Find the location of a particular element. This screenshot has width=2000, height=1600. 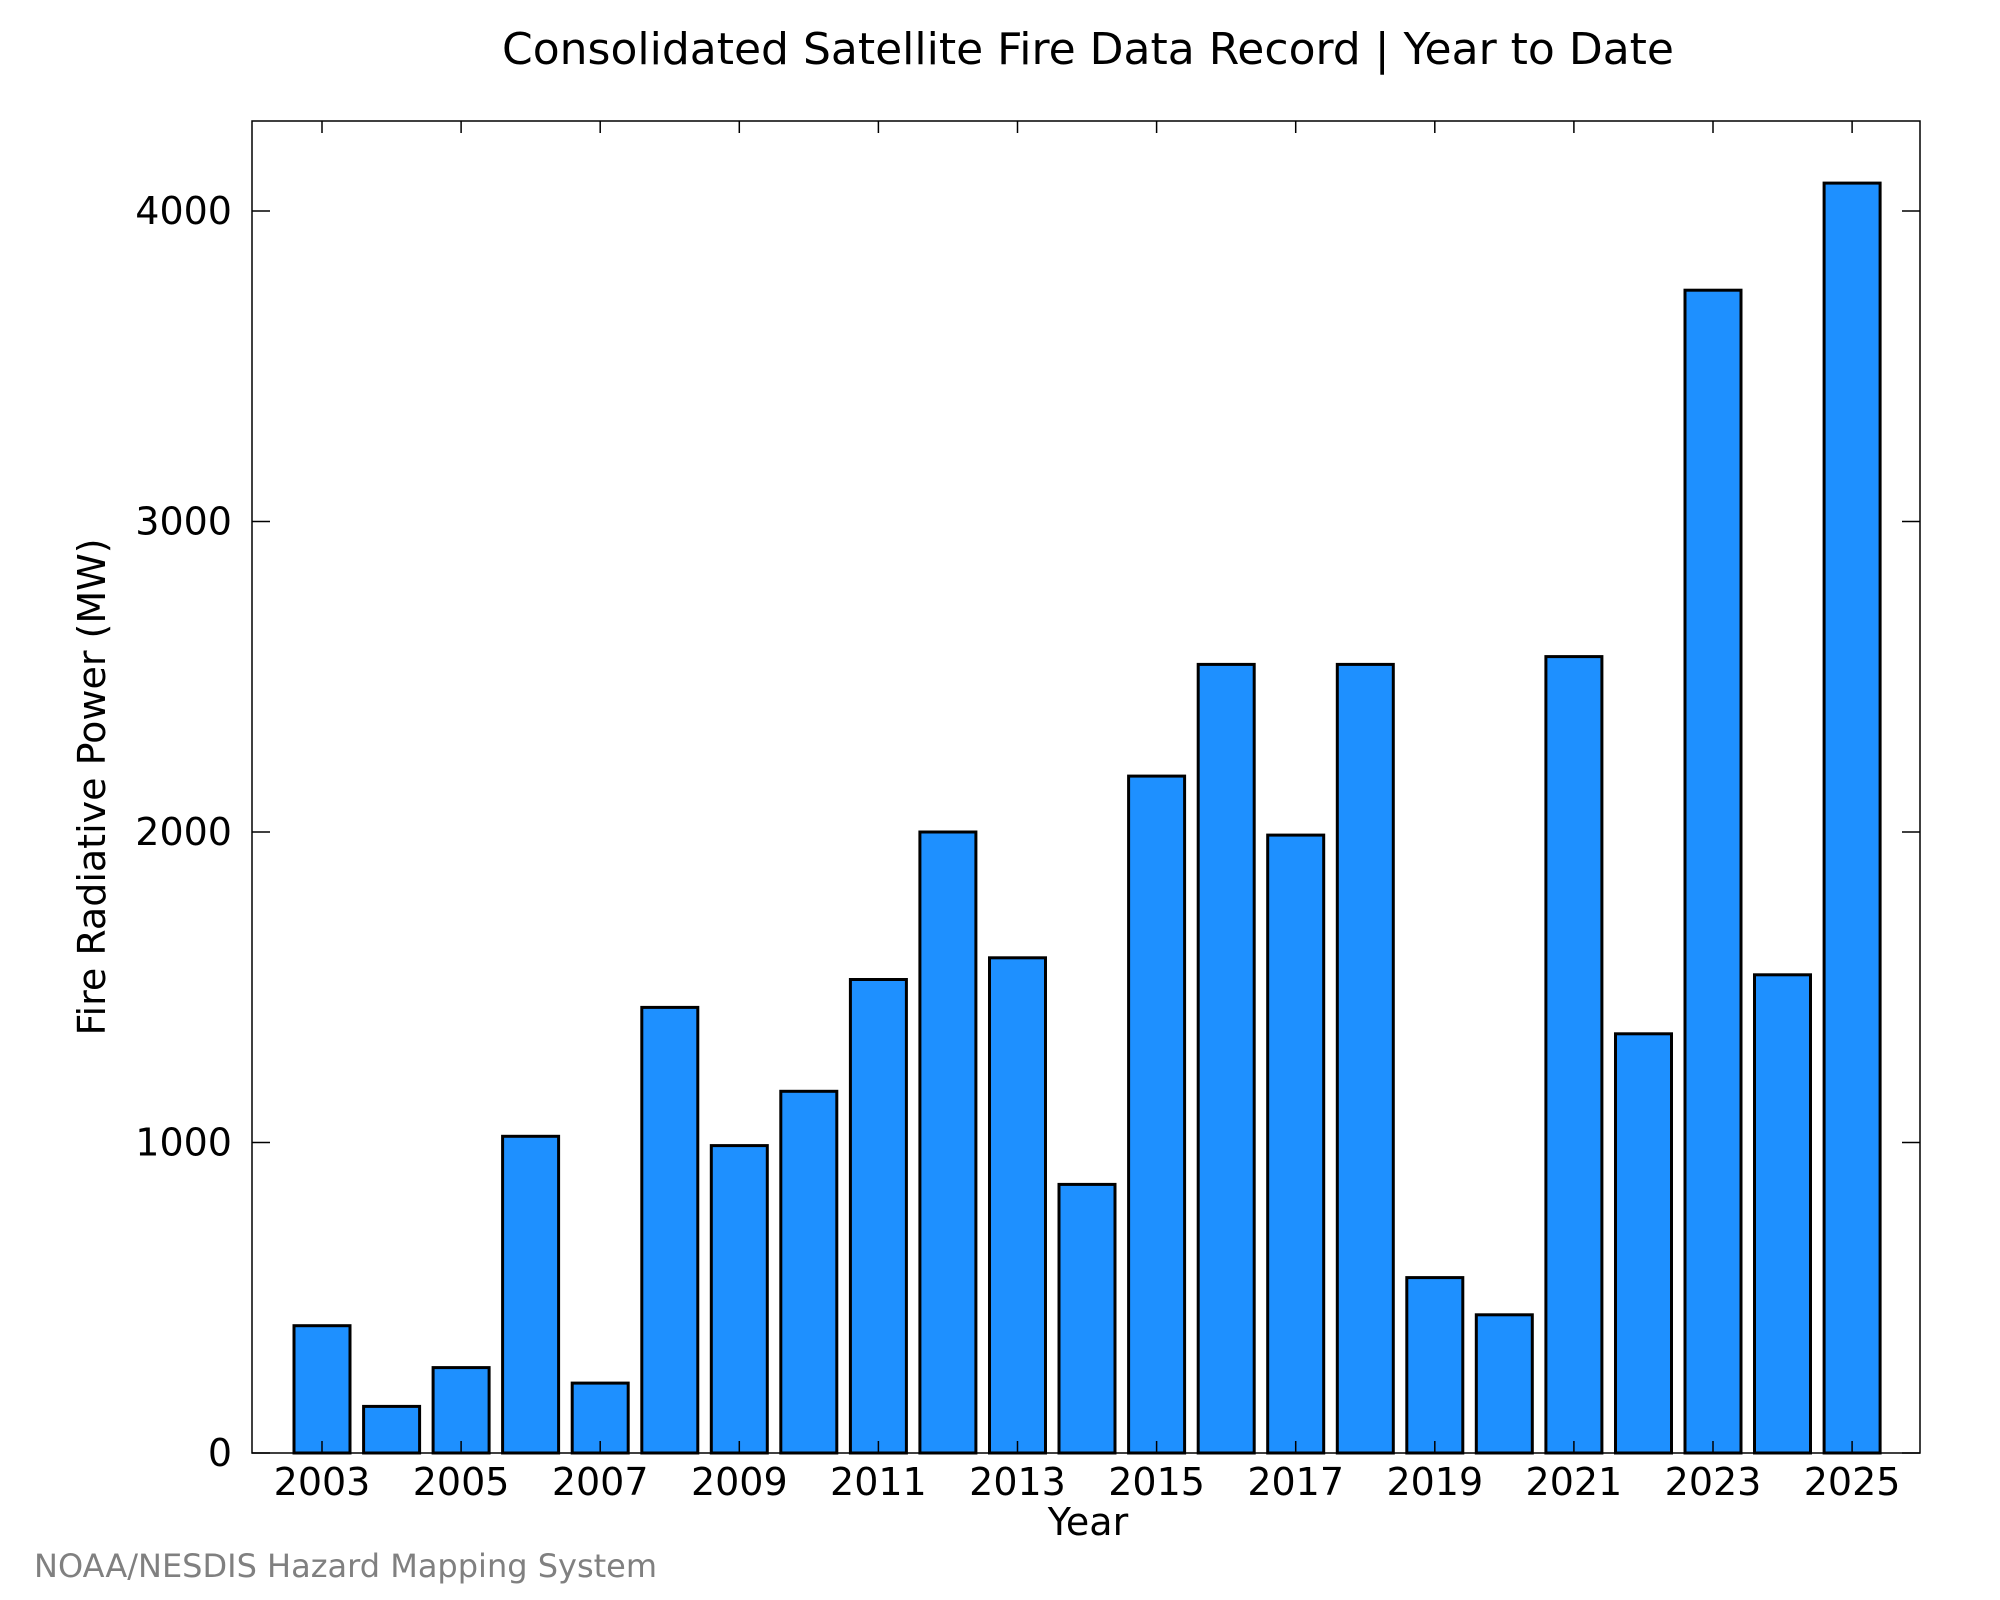

bar-2020 is located at coordinates (1504, 1384).